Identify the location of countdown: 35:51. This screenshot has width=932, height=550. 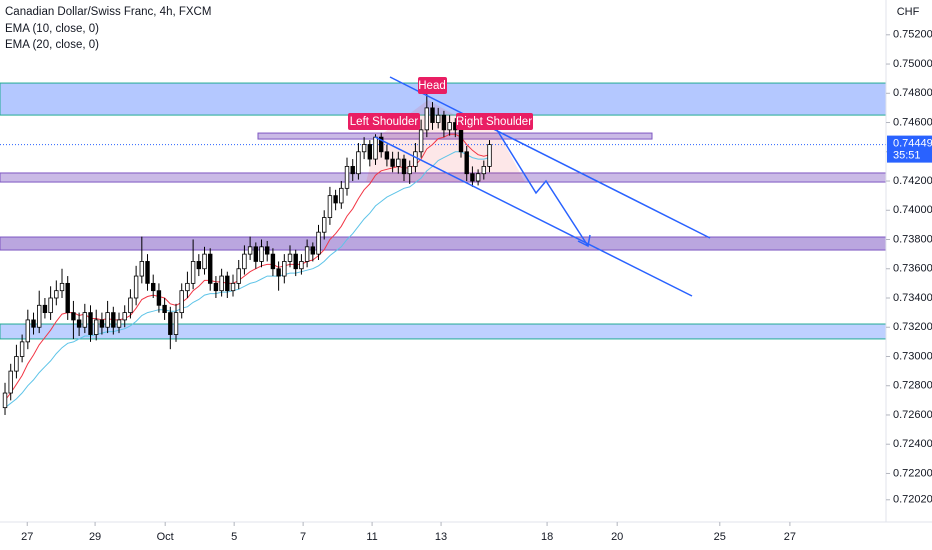
(907, 156).